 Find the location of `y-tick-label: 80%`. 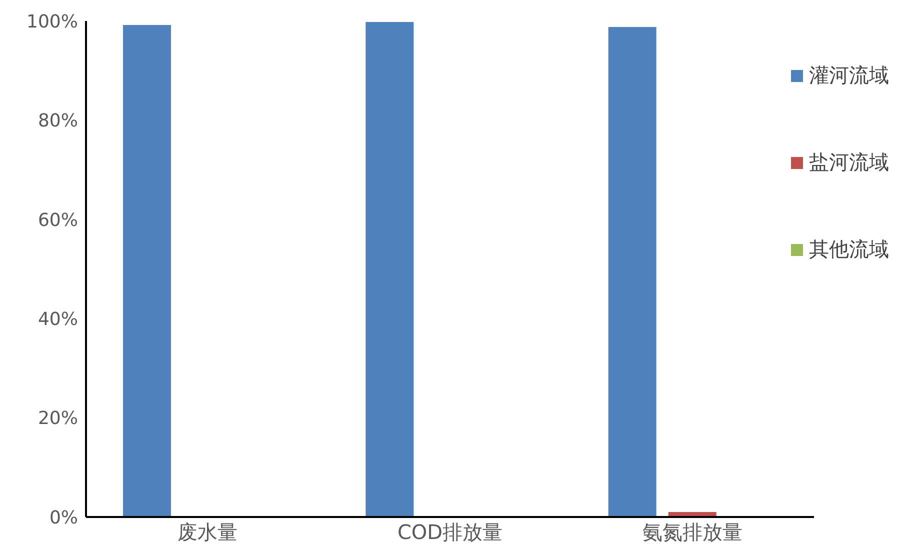

y-tick-label: 80% is located at coordinates (58, 121).